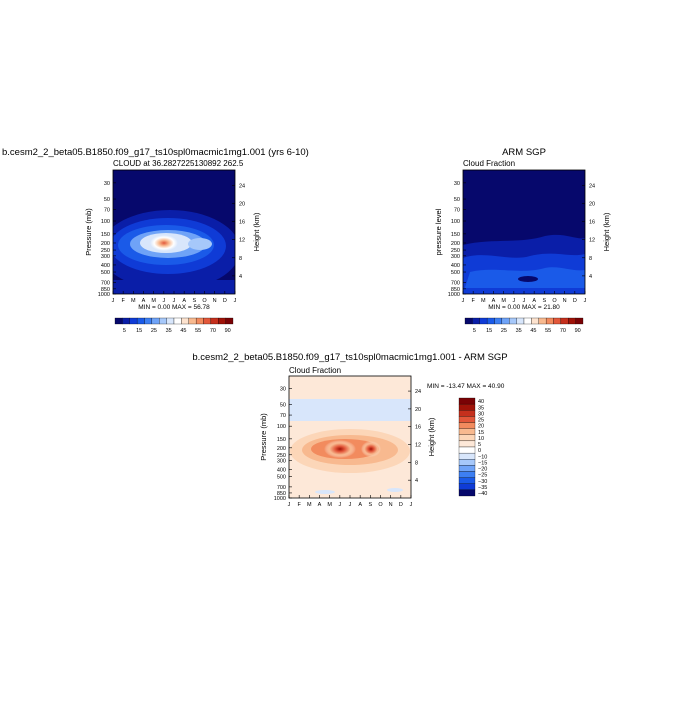  Describe the element at coordinates (105, 257) in the screenshot. I see `panel1-ytick-label: 300` at that location.